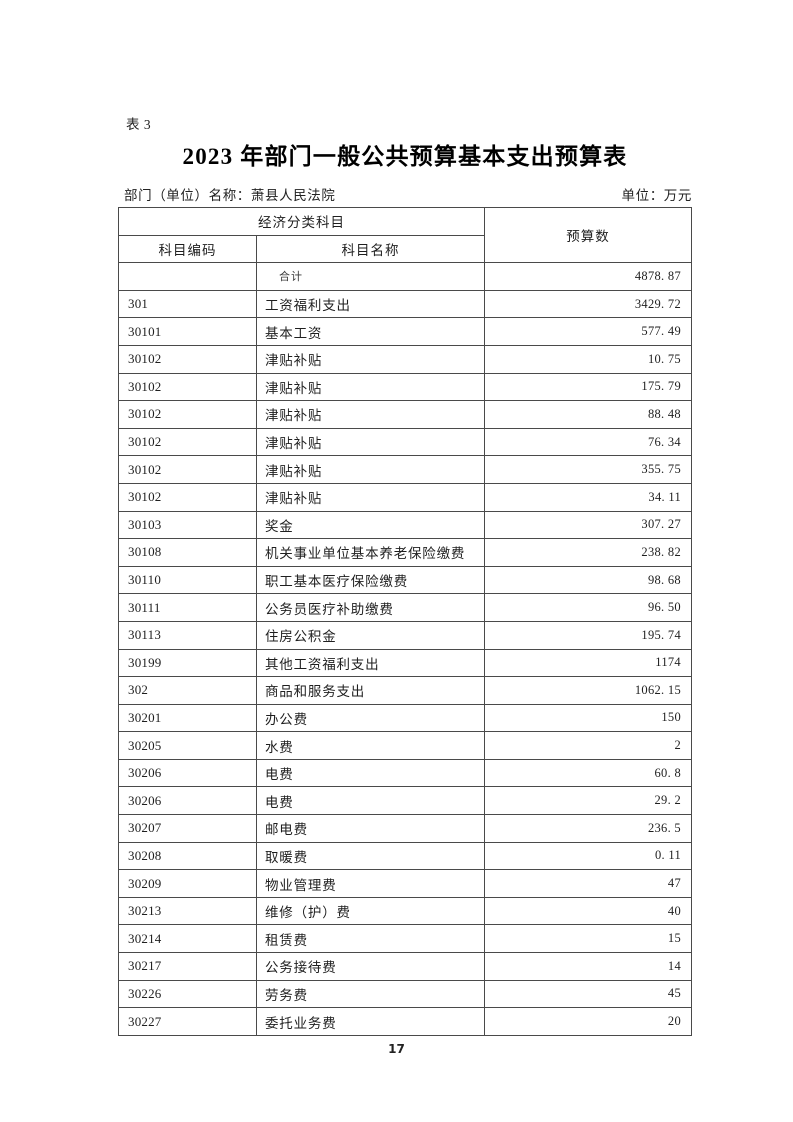  I want to click on cell-subject-code: 30101, so click(187, 331).